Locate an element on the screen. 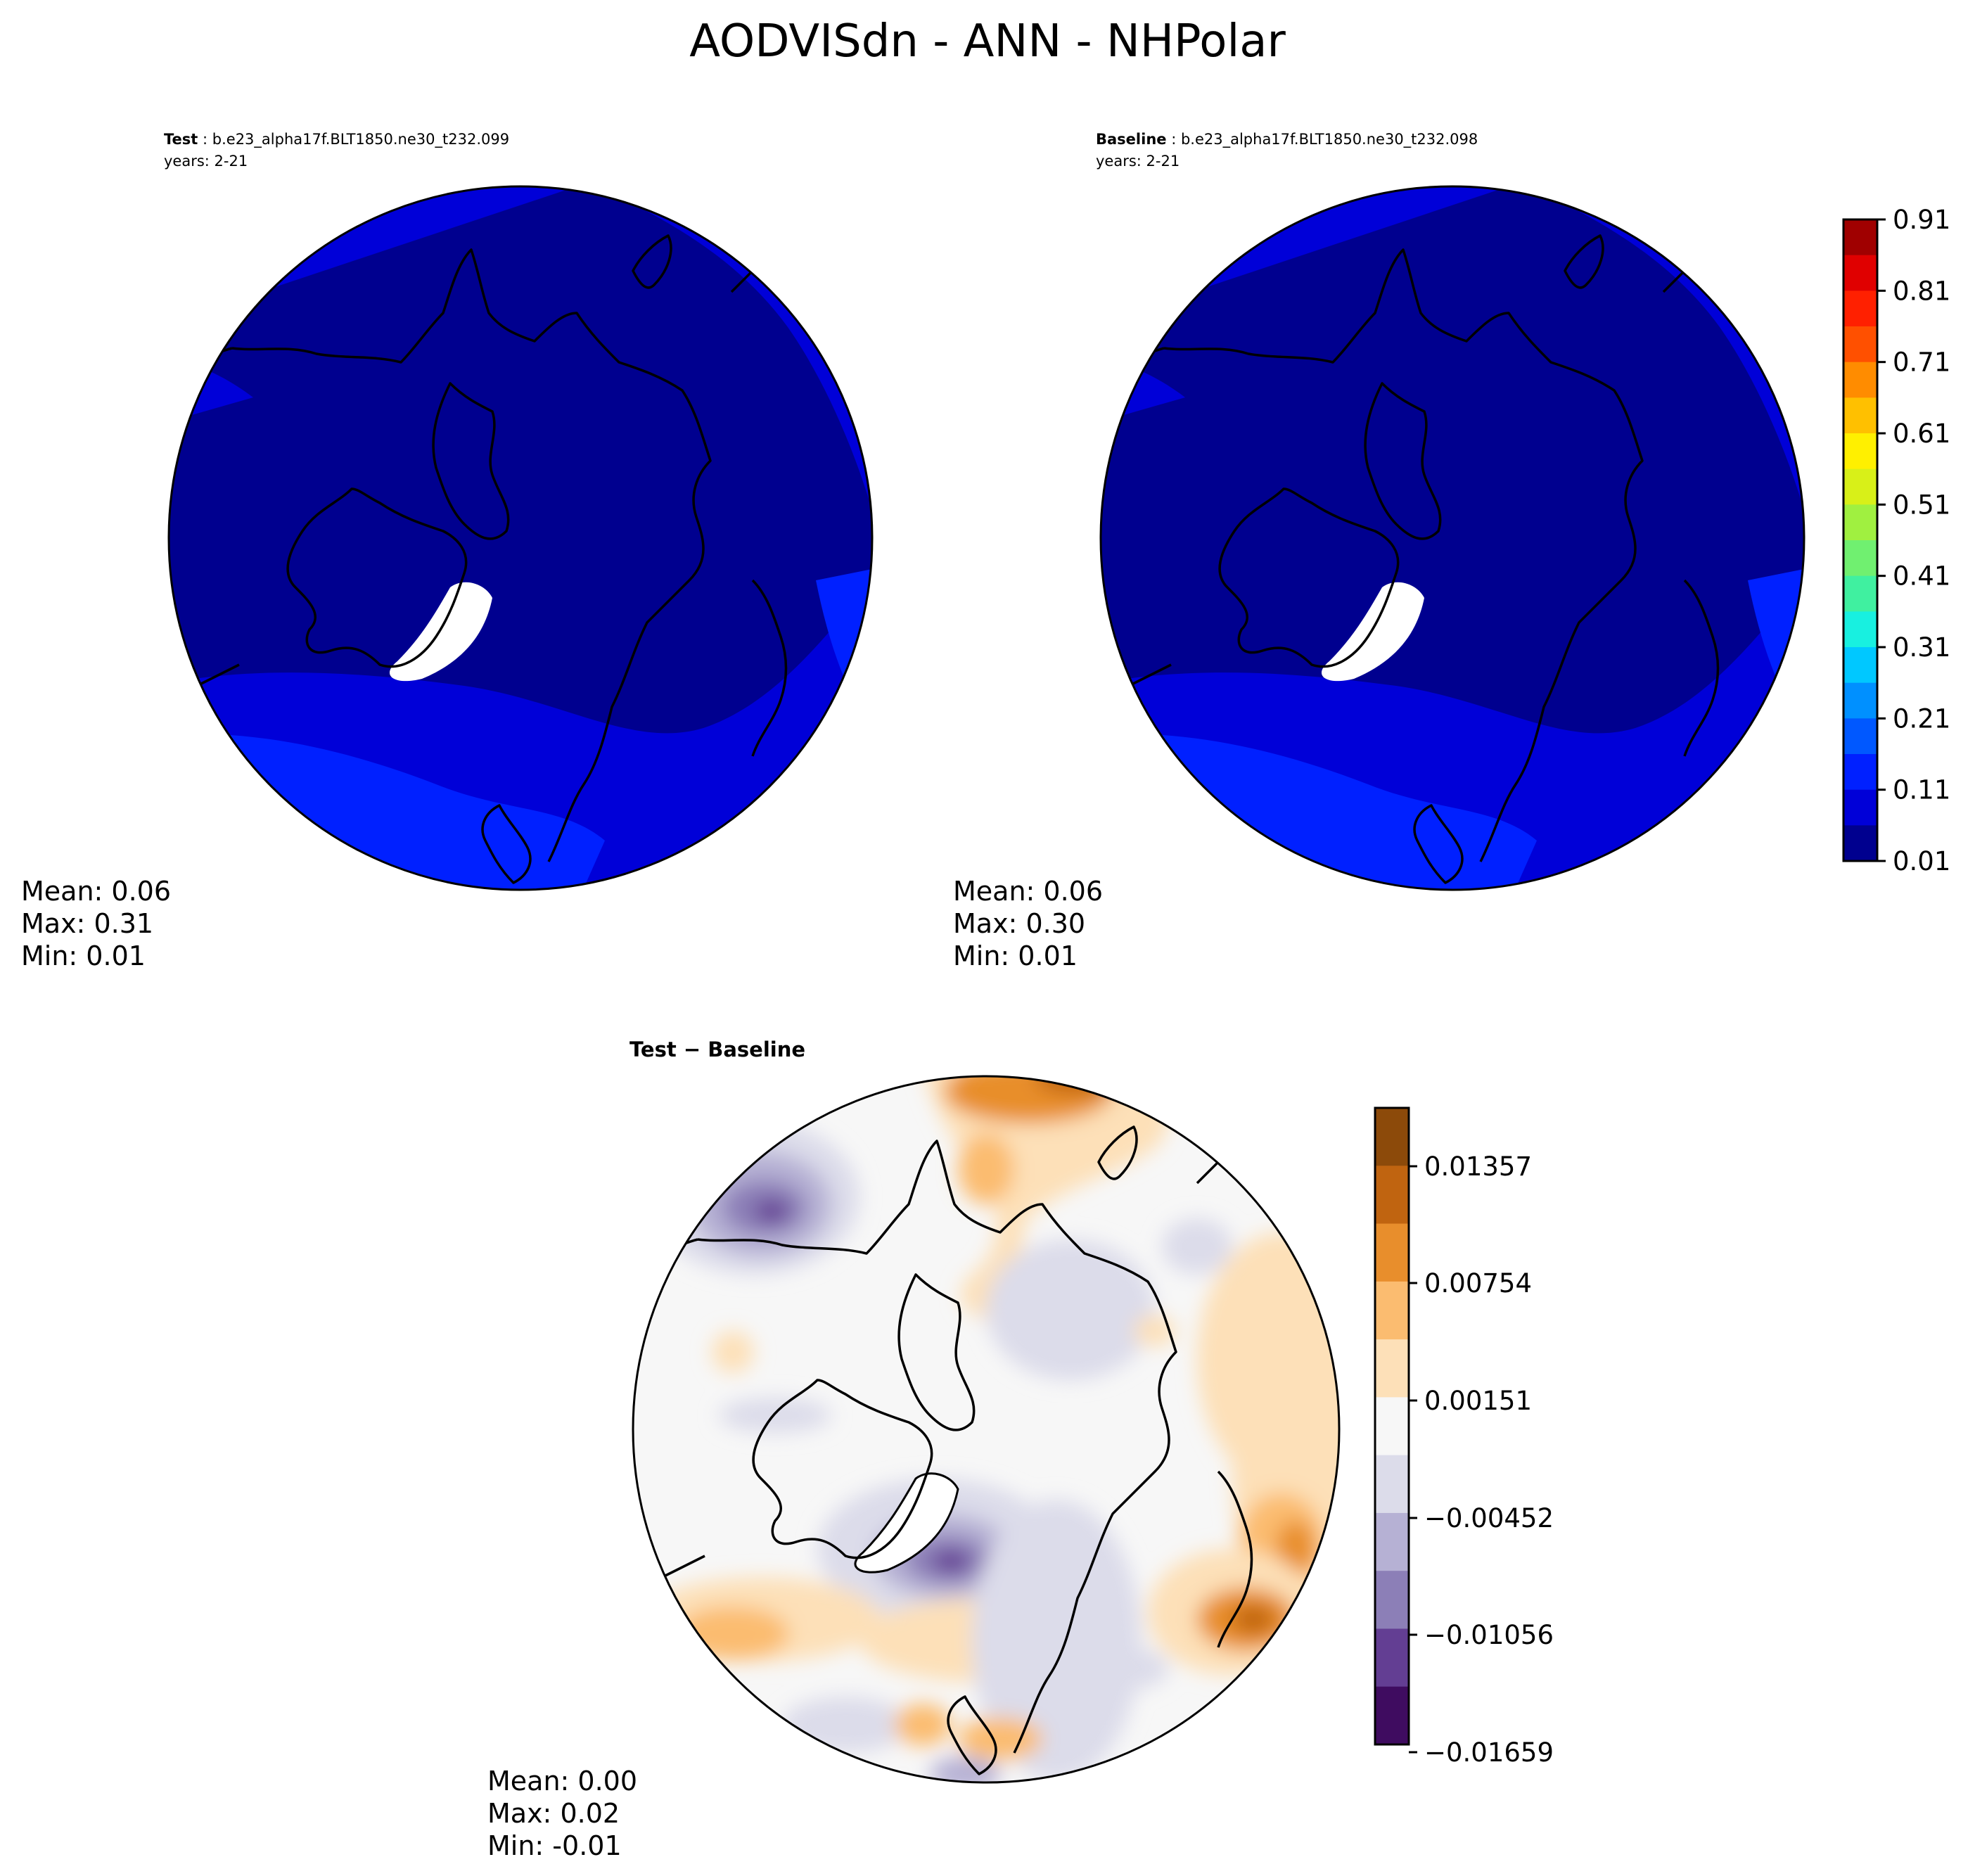  test-min: Min: 0.01 is located at coordinates (83, 955).